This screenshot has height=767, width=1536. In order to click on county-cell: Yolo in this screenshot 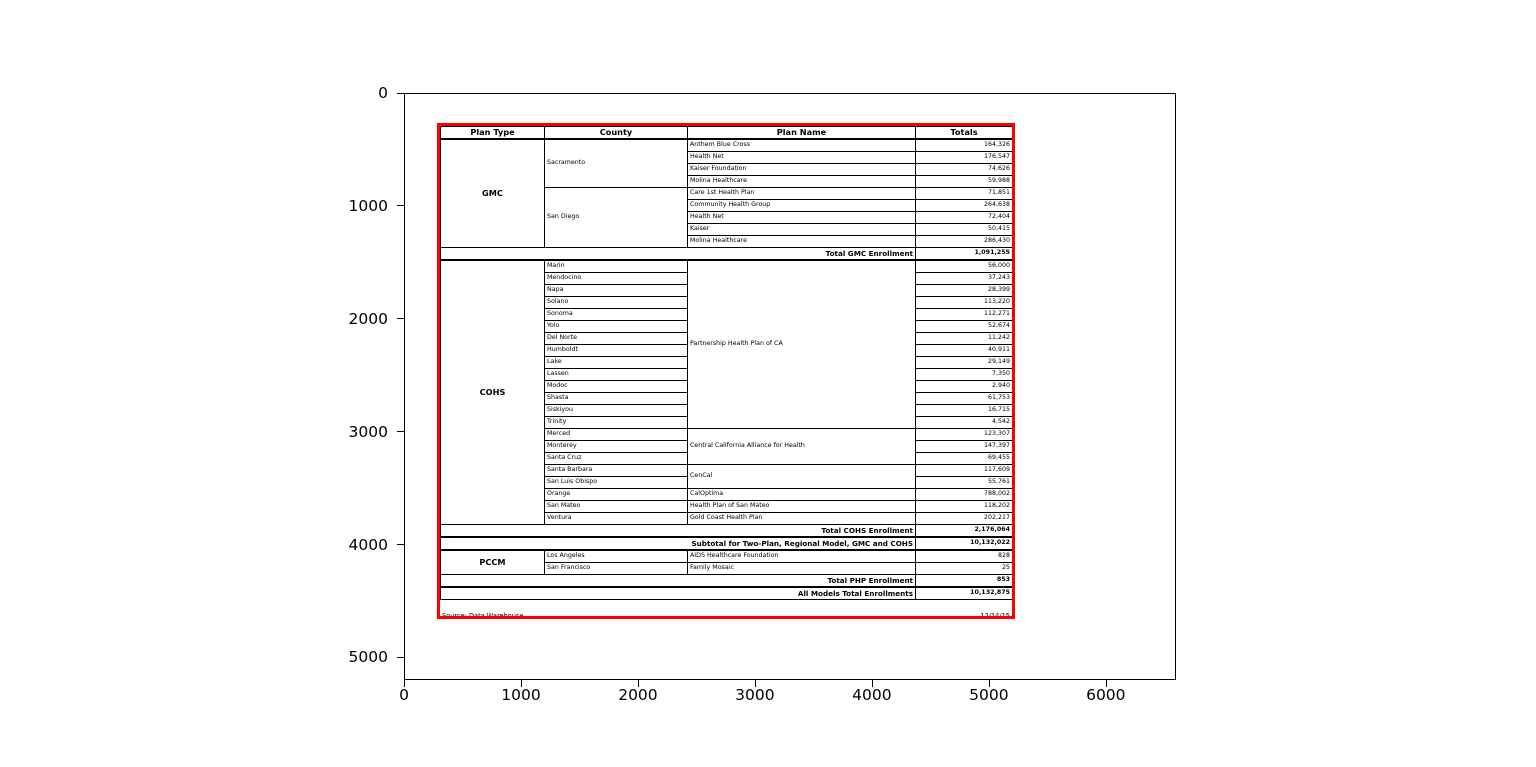, I will do `click(616, 326)`.